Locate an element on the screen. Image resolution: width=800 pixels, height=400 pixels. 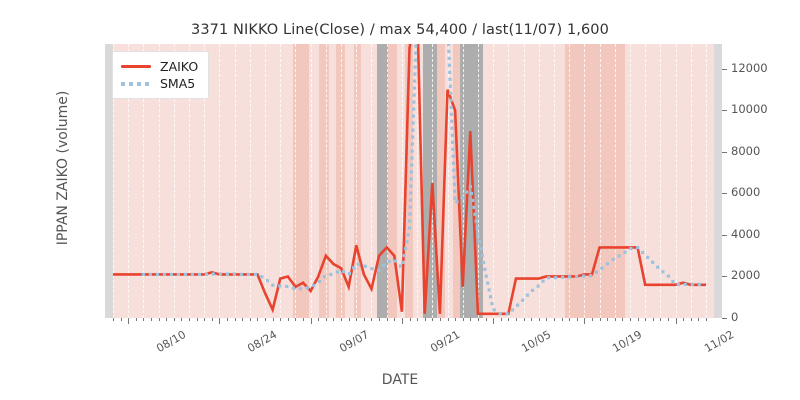
y-axis-label: IPPAN ZAIKO (volume) is located at coordinates (63, 168).